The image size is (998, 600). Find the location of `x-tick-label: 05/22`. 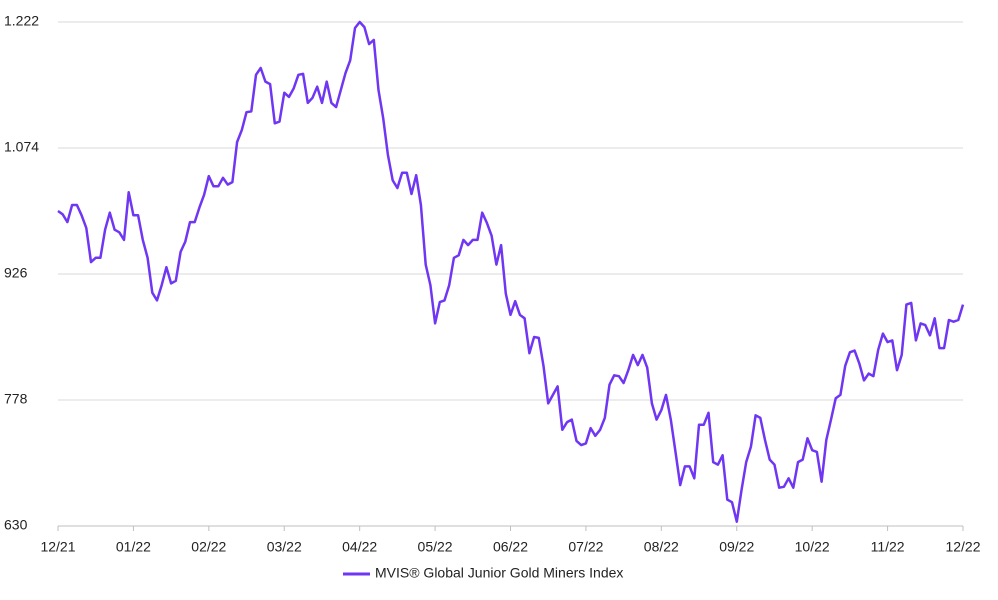

x-tick-label: 05/22 is located at coordinates (435, 547).